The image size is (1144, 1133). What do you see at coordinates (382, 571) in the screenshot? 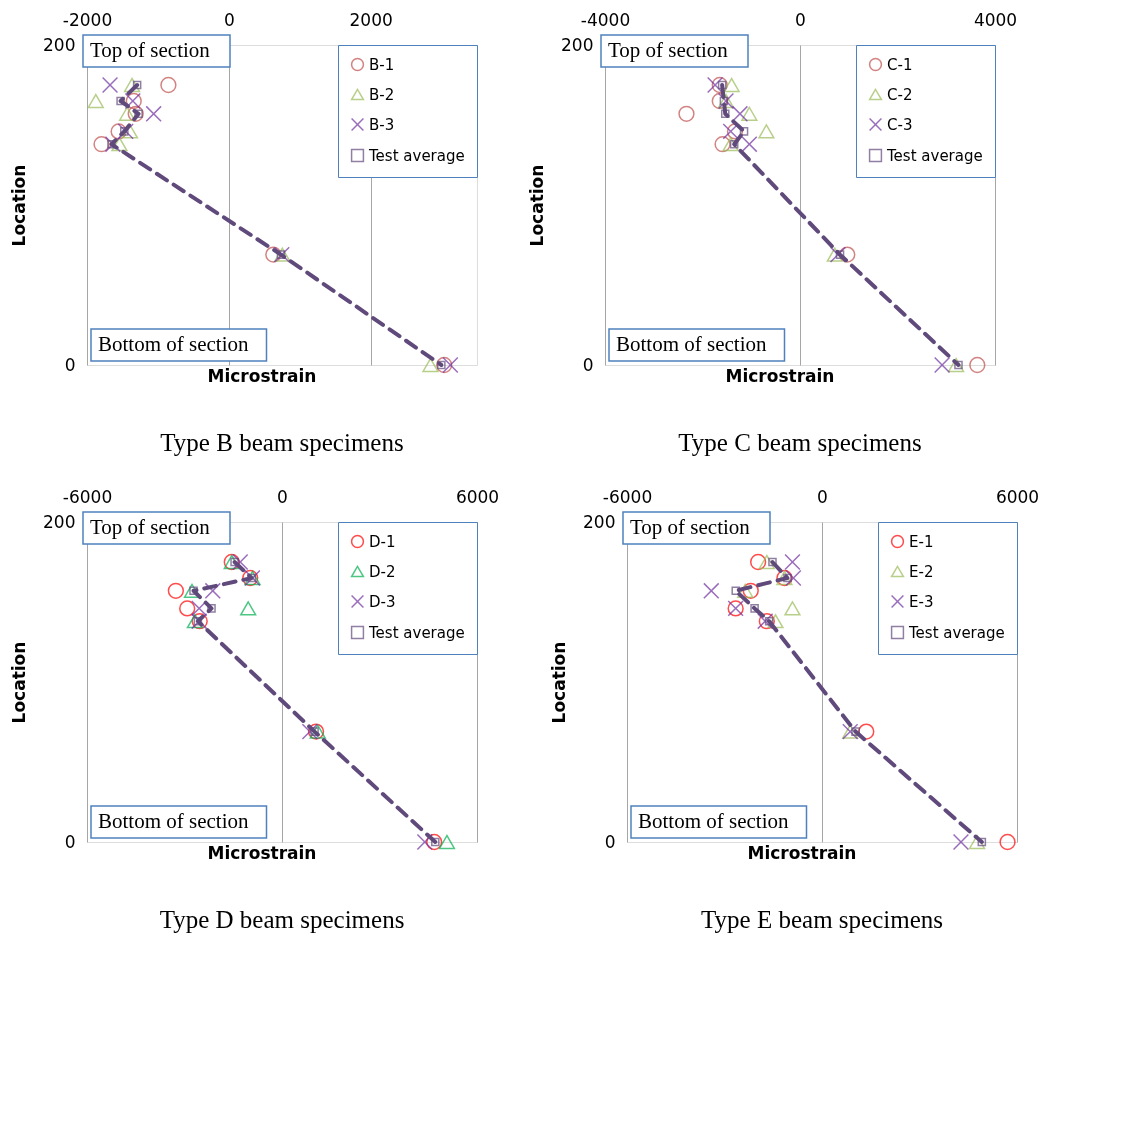
I see `legend-label: D-2` at bounding box center [382, 571].